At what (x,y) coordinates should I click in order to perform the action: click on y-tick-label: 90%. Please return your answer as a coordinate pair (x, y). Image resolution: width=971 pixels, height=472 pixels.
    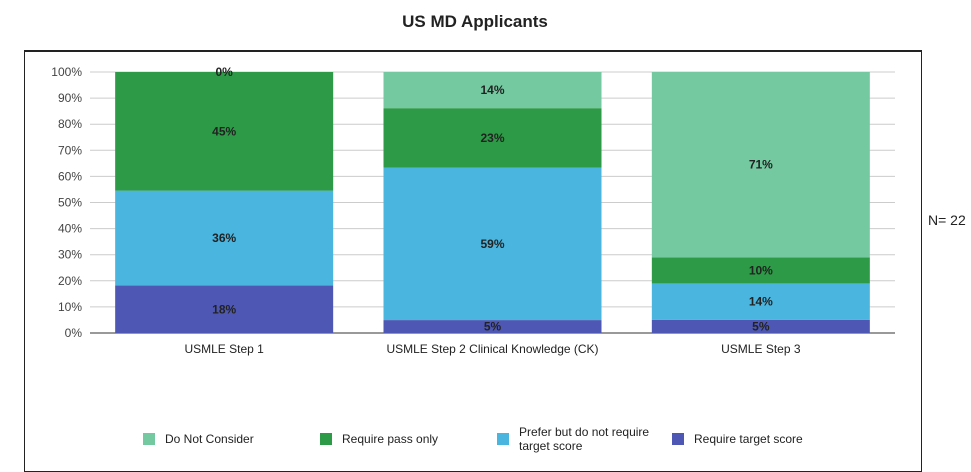
    Looking at the image, I should click on (70, 98).